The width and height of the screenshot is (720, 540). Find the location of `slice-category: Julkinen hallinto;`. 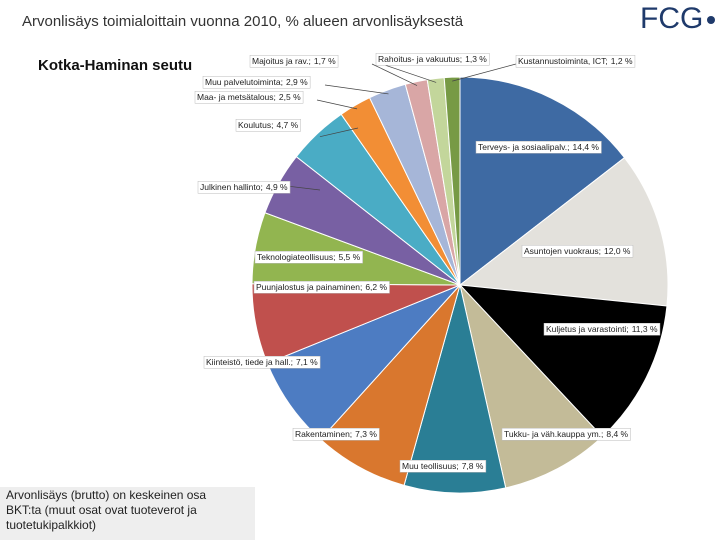

slice-category: Julkinen hallinto; is located at coordinates (231, 187).